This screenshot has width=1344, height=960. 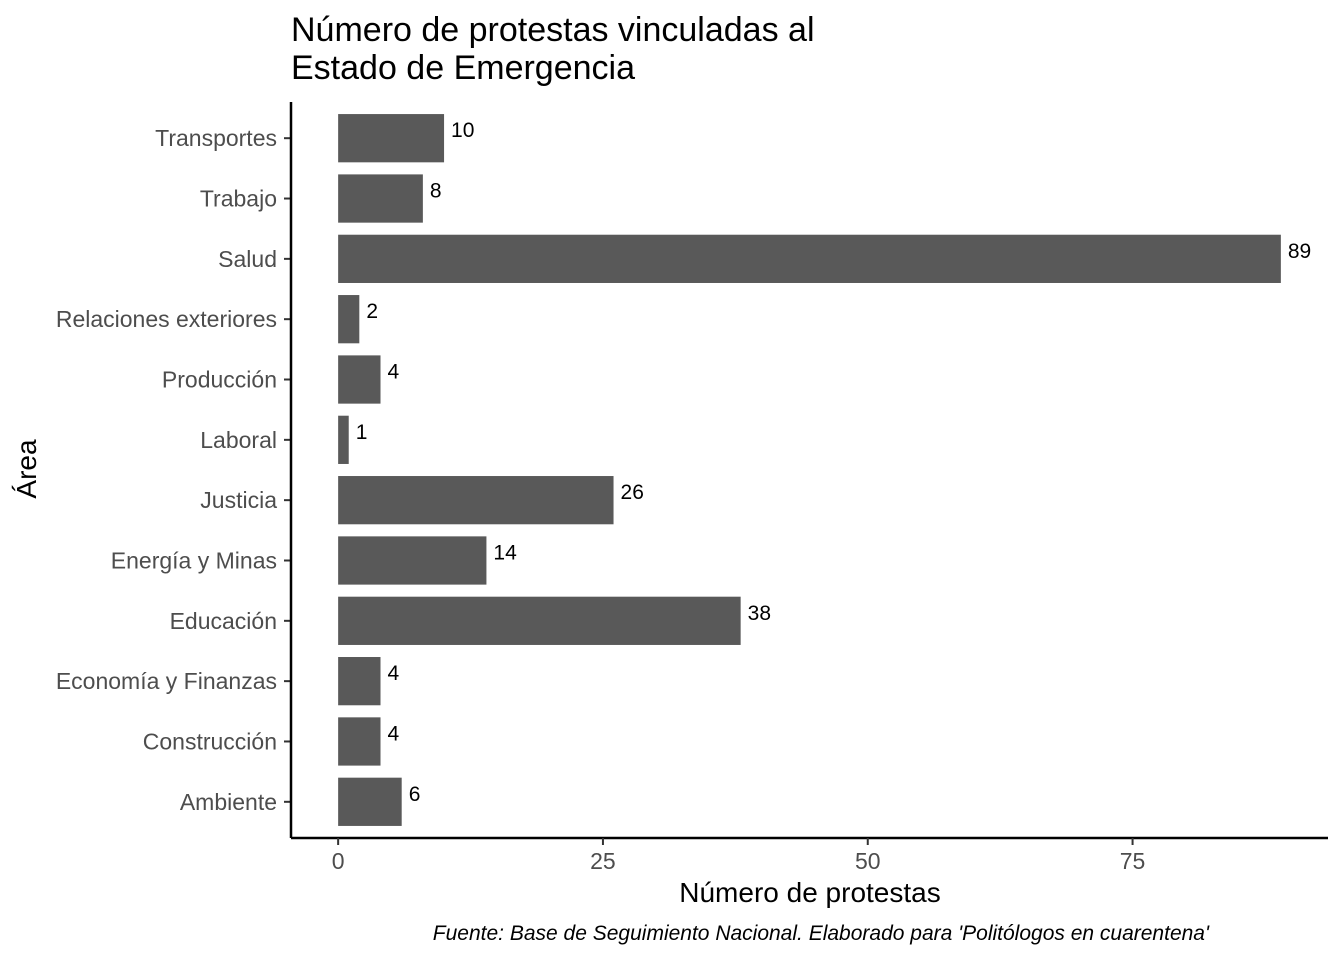 What do you see at coordinates (462, 130) in the screenshot?
I see `bar-value-label: 10` at bounding box center [462, 130].